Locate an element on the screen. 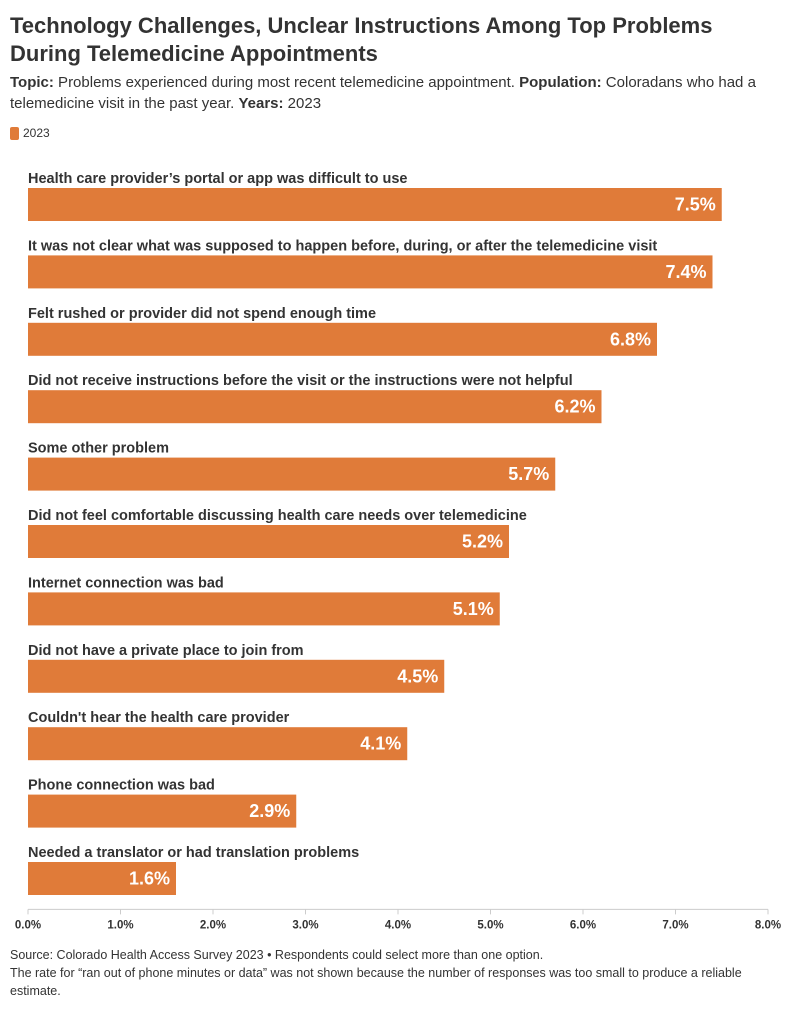 This screenshot has width=796, height=1009. x-tick-label: 7.0% is located at coordinates (675, 924).